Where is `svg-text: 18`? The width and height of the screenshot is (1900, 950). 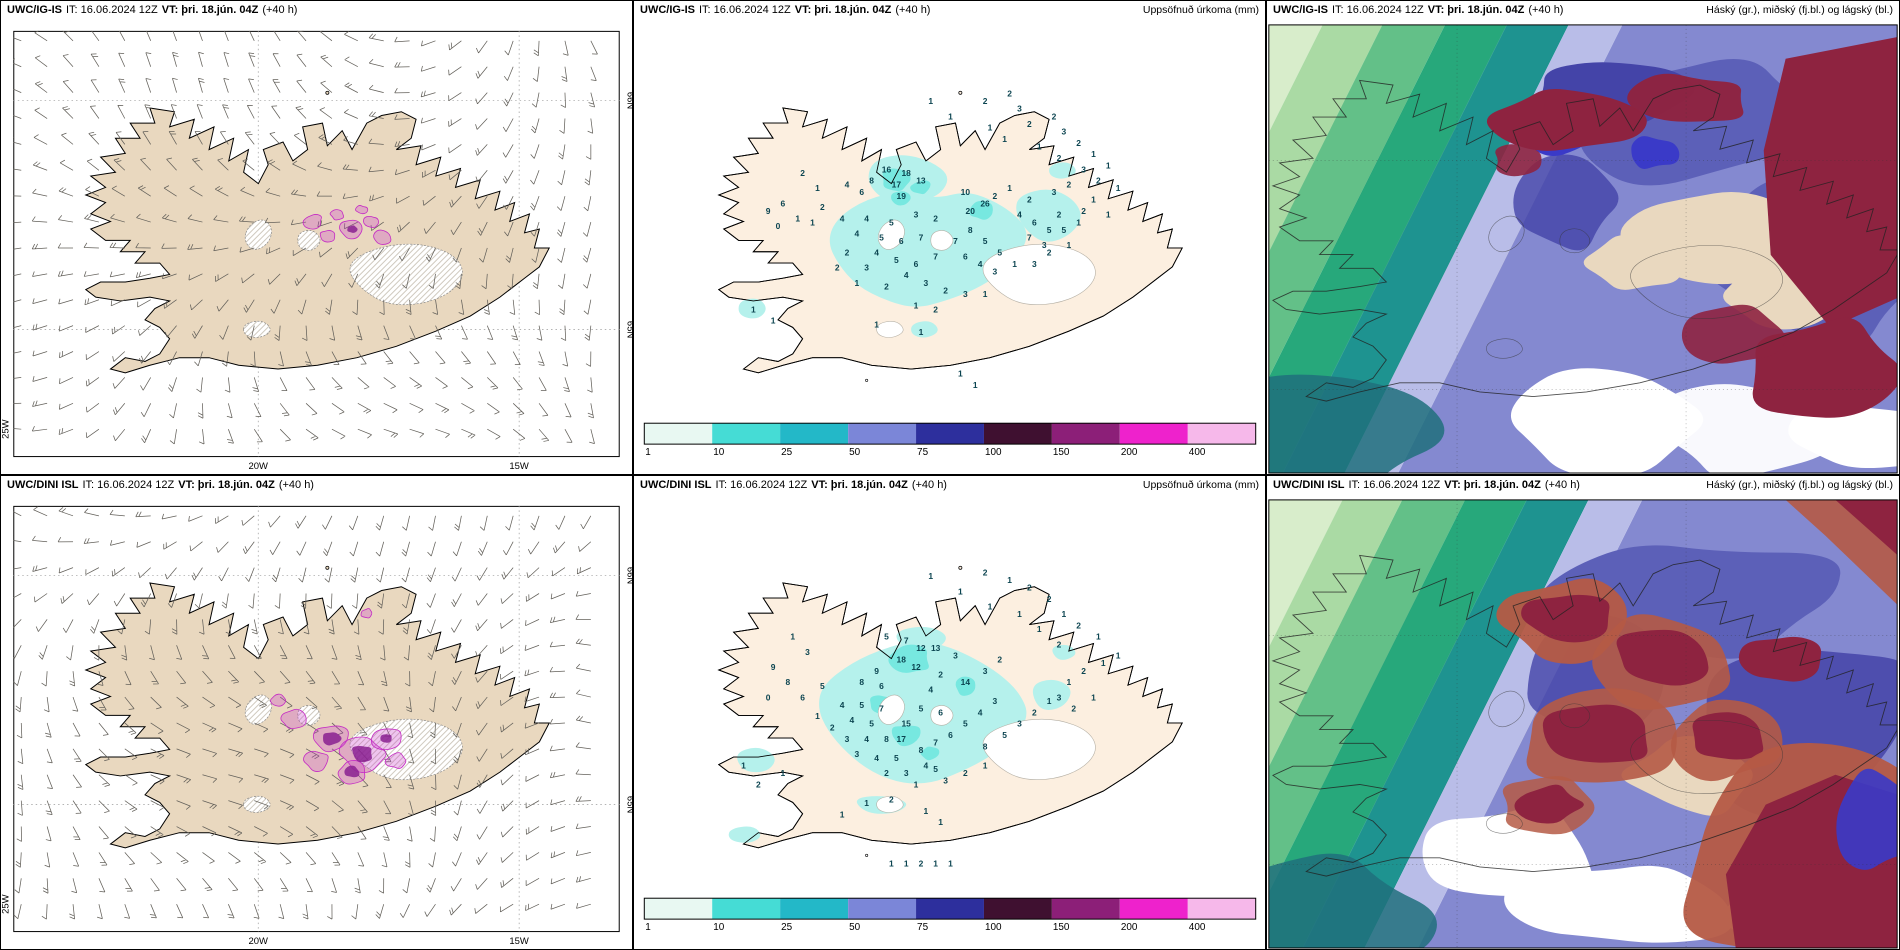
svg-text: 18 is located at coordinates (902, 659).